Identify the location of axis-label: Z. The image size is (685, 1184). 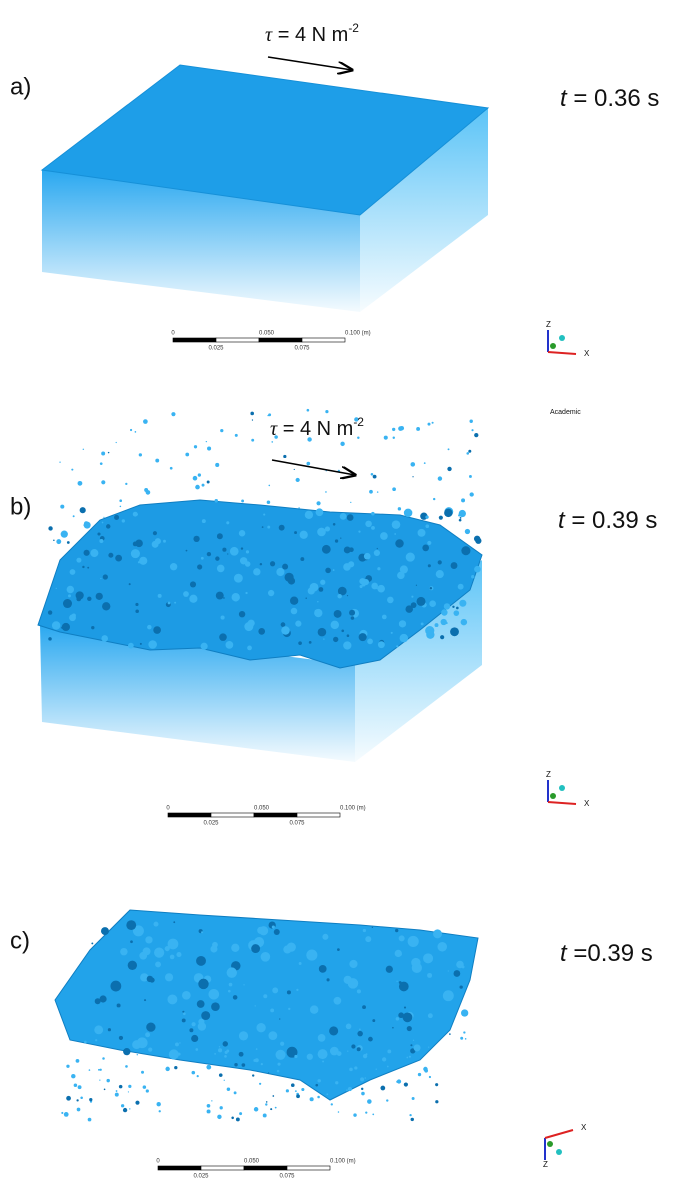
(548, 324).